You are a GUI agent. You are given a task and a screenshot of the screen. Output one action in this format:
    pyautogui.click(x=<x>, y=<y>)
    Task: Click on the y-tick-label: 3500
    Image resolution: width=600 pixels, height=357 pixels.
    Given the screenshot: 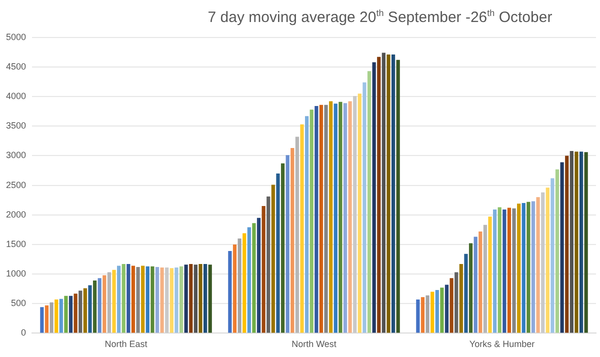 What is the action you would take?
    pyautogui.click(x=16, y=125)
    